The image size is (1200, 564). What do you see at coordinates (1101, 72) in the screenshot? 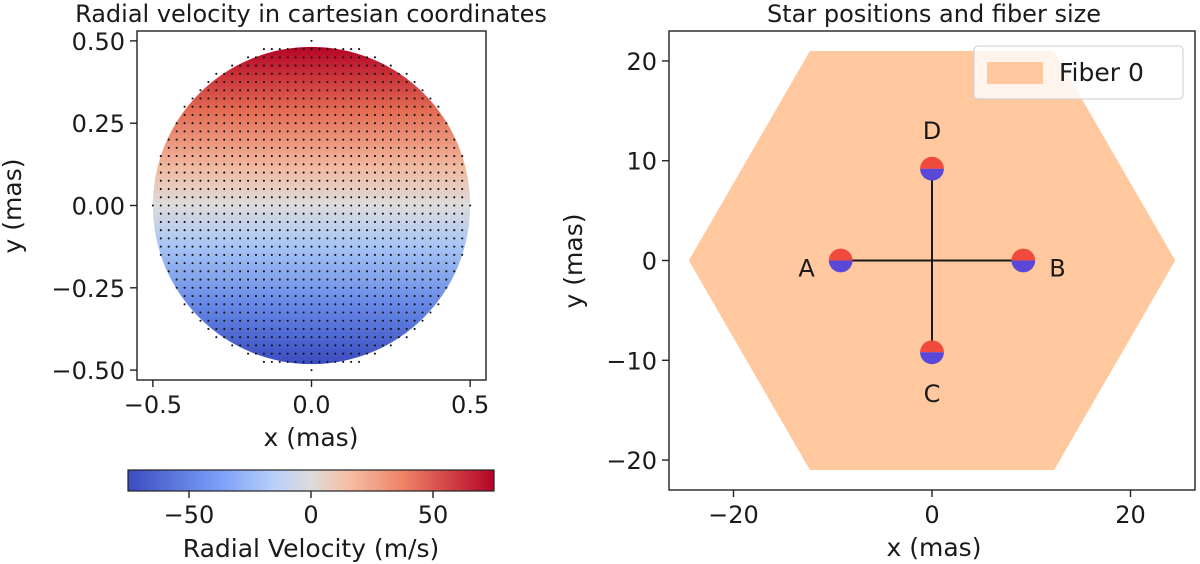
I see `legend-label-fiber-0: Fiber 0` at bounding box center [1101, 72].